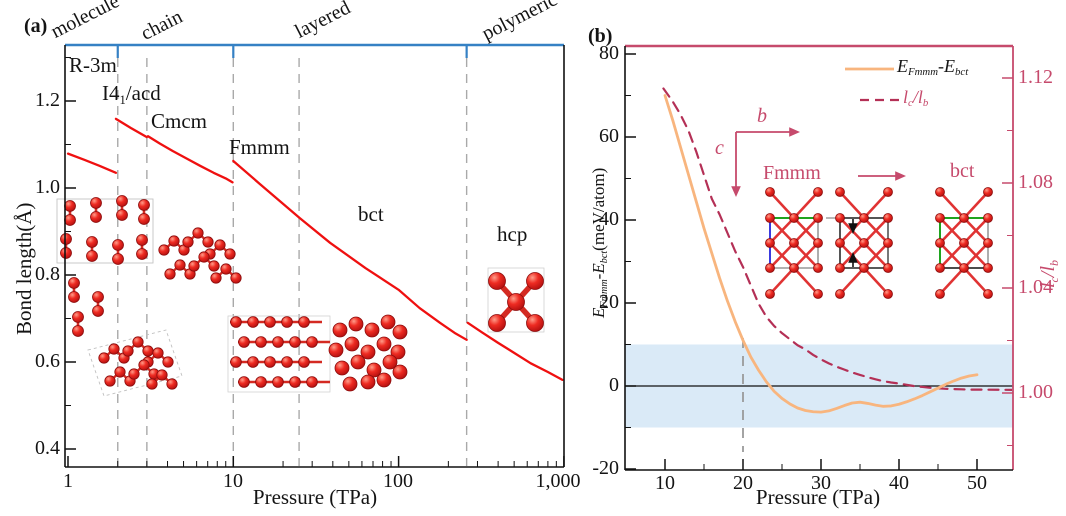 This screenshot has height=516, width=1066. What do you see at coordinates (24, 268) in the screenshot?
I see `a-y-axis-title: Bond length(Å)` at bounding box center [24, 268].